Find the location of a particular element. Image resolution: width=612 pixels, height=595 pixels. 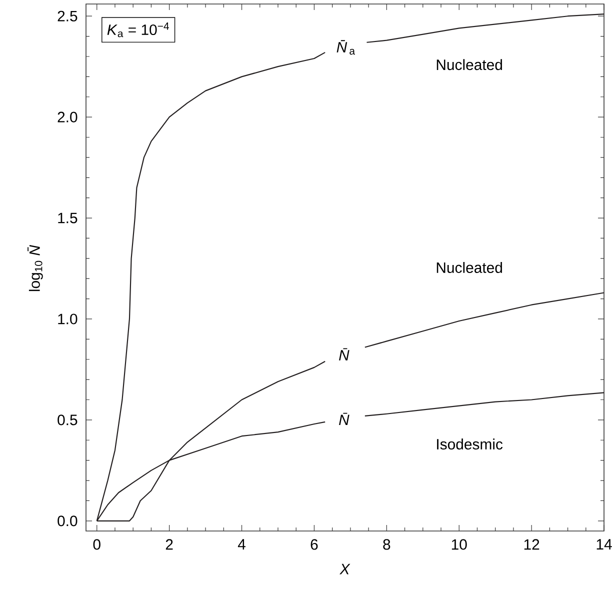

x-tick-label: 10 is located at coordinates (459, 544).